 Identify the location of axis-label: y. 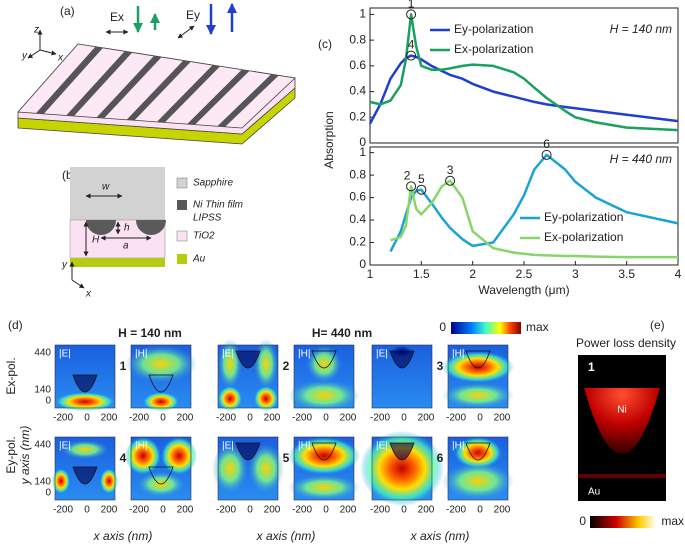
(64, 265).